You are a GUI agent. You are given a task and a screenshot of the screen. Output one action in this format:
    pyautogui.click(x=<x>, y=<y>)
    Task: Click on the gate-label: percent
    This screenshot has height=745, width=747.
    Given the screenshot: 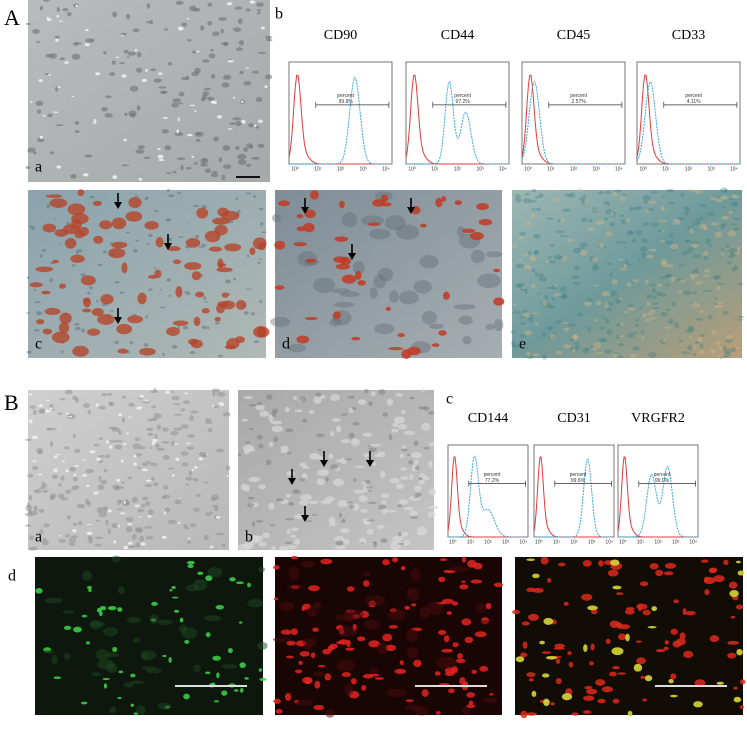 What is the action you would take?
    pyautogui.click(x=662, y=475)
    